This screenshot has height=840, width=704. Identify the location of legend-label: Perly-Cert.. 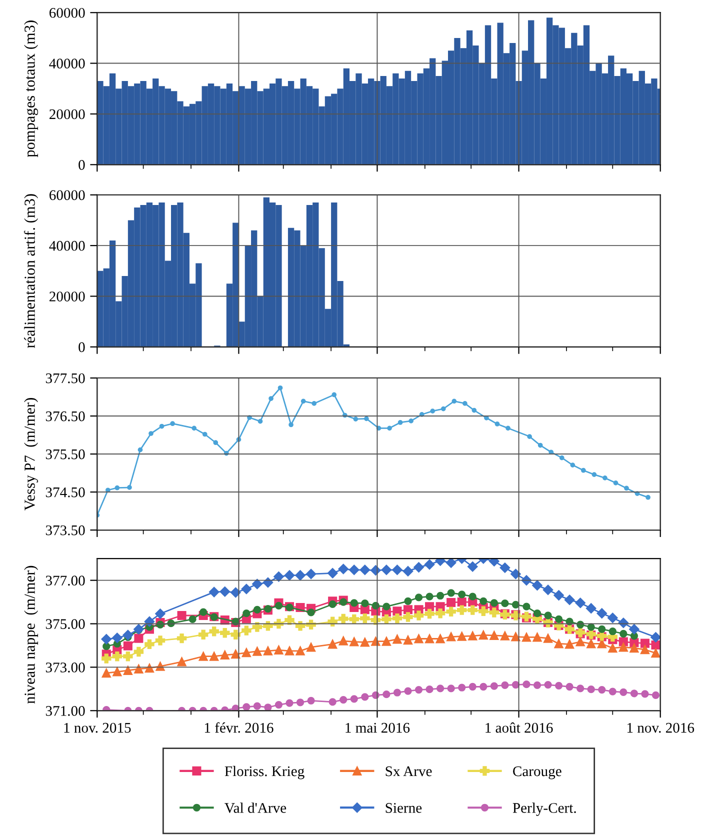
(544, 809).